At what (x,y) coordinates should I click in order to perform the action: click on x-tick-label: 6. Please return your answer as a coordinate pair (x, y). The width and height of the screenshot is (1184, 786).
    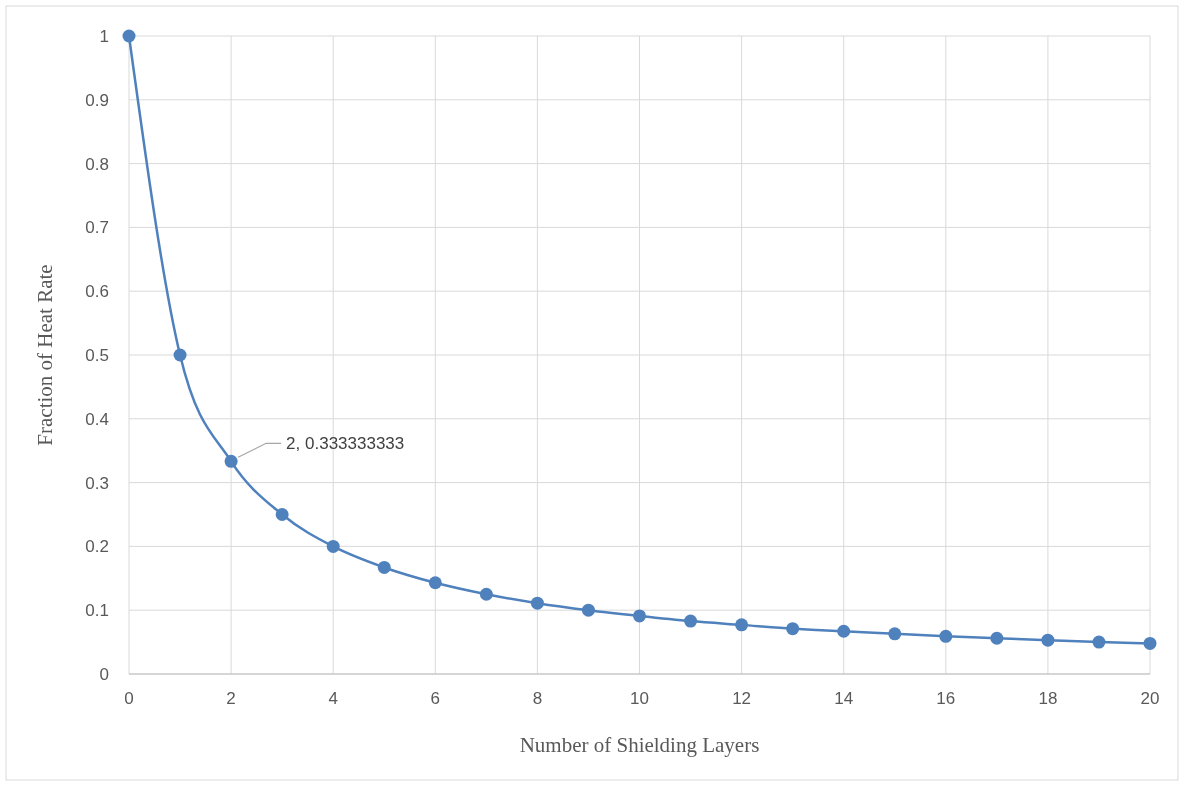
    Looking at the image, I should click on (435, 698).